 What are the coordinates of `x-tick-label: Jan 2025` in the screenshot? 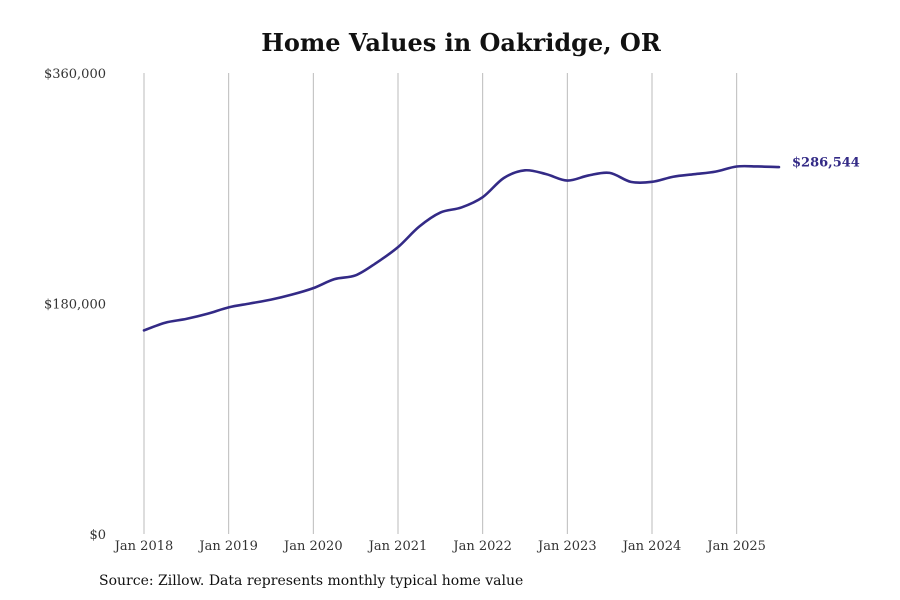 It's located at (735, 546).